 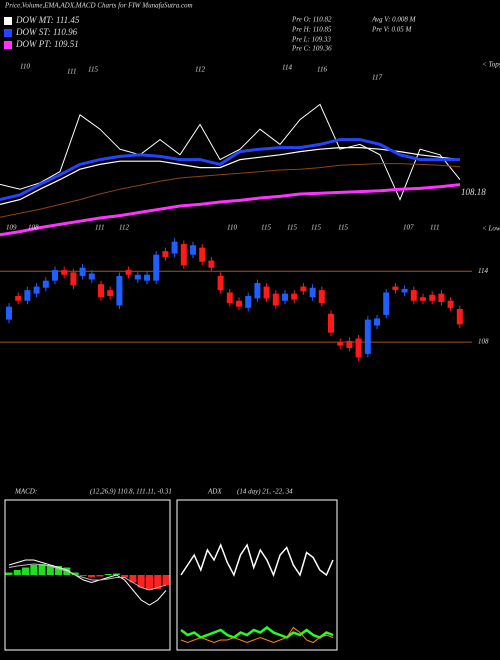 What do you see at coordinates (311, 49) in the screenshot?
I see `info-text: Pre C: 109.36` at bounding box center [311, 49].